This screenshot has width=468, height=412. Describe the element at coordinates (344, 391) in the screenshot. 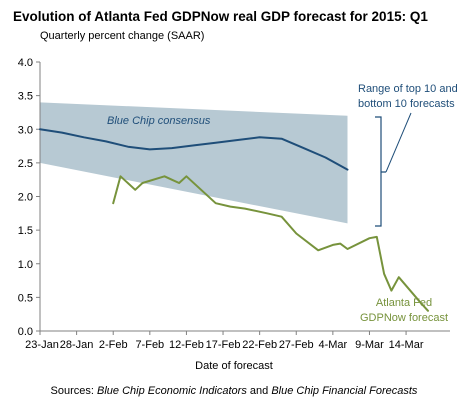

I see `source-2: Blue Chip Financial Forecasts` at that location.